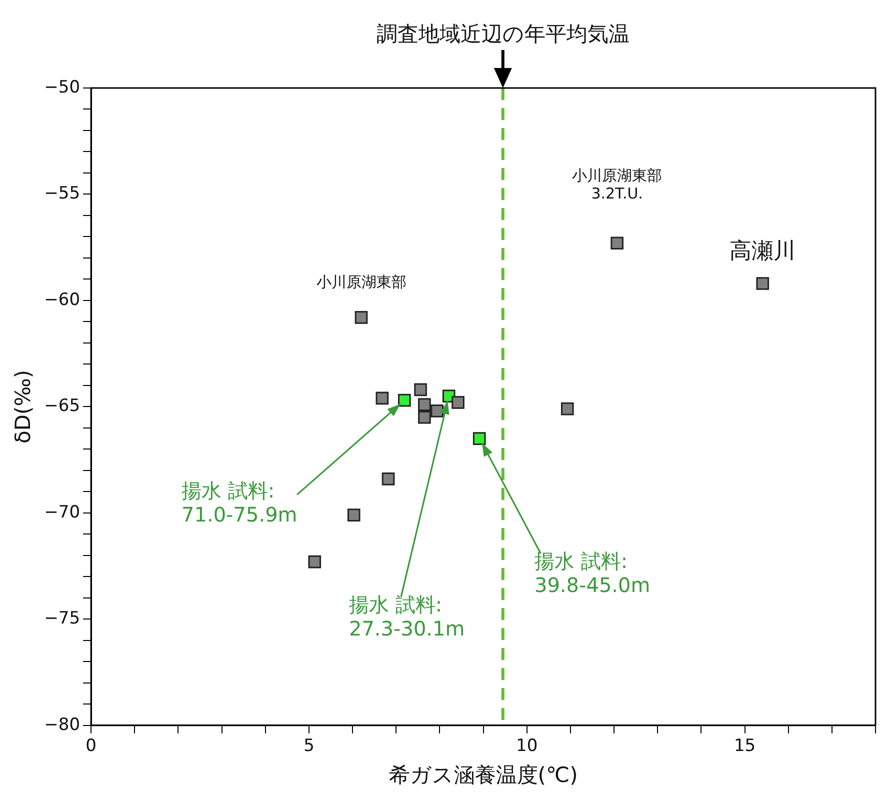 The width and height of the screenshot is (885, 801). Describe the element at coordinates (62, 512) in the screenshot. I see `y-tick-label: −70` at that location.